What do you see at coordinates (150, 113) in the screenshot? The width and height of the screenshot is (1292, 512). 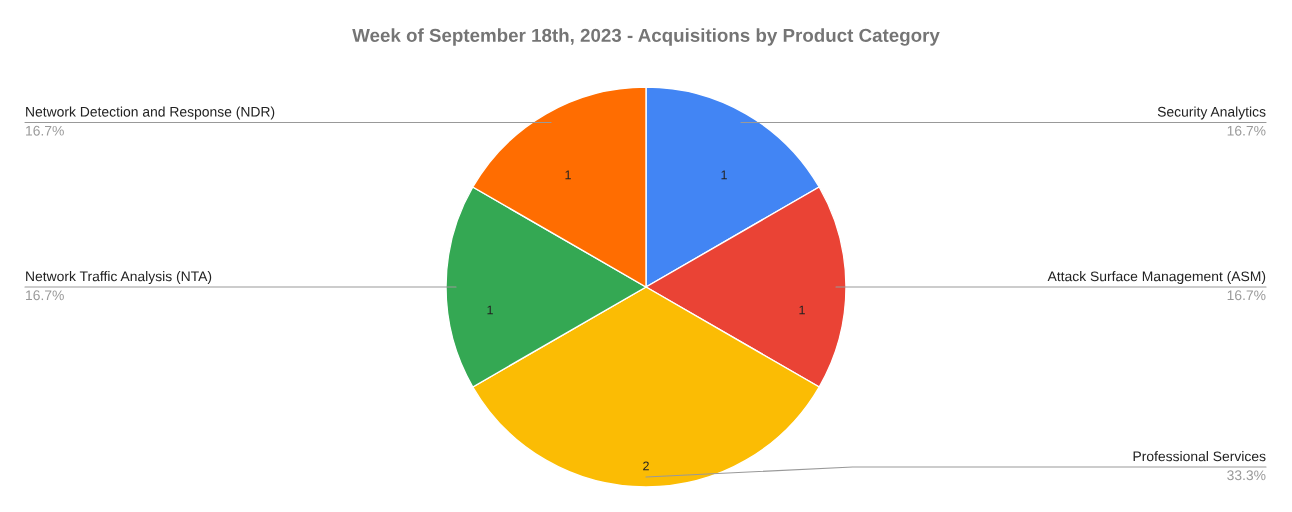 I see `slice-label: Network Detection and Response (NDR)` at bounding box center [150, 113].